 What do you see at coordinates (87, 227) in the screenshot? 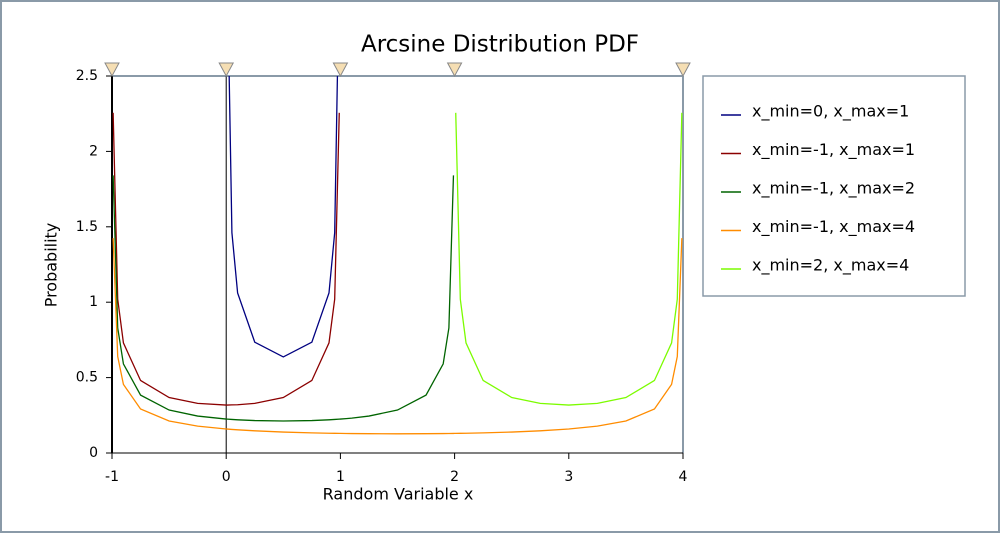
I see `y-tick-label: 1.5` at bounding box center [87, 227].